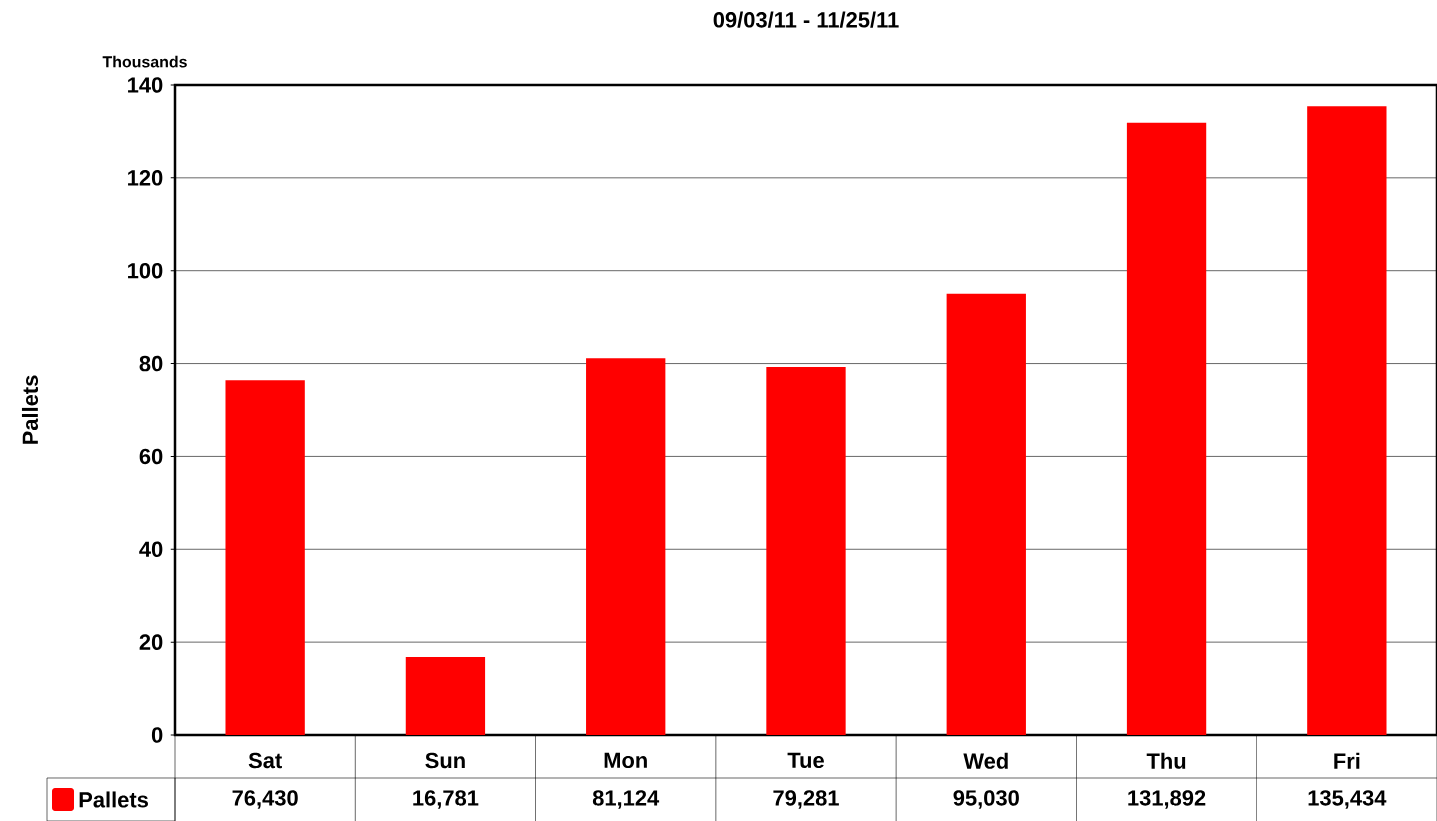 Image resolution: width=1437 pixels, height=821 pixels. I want to click on y-tick-label: 20, so click(151, 642).